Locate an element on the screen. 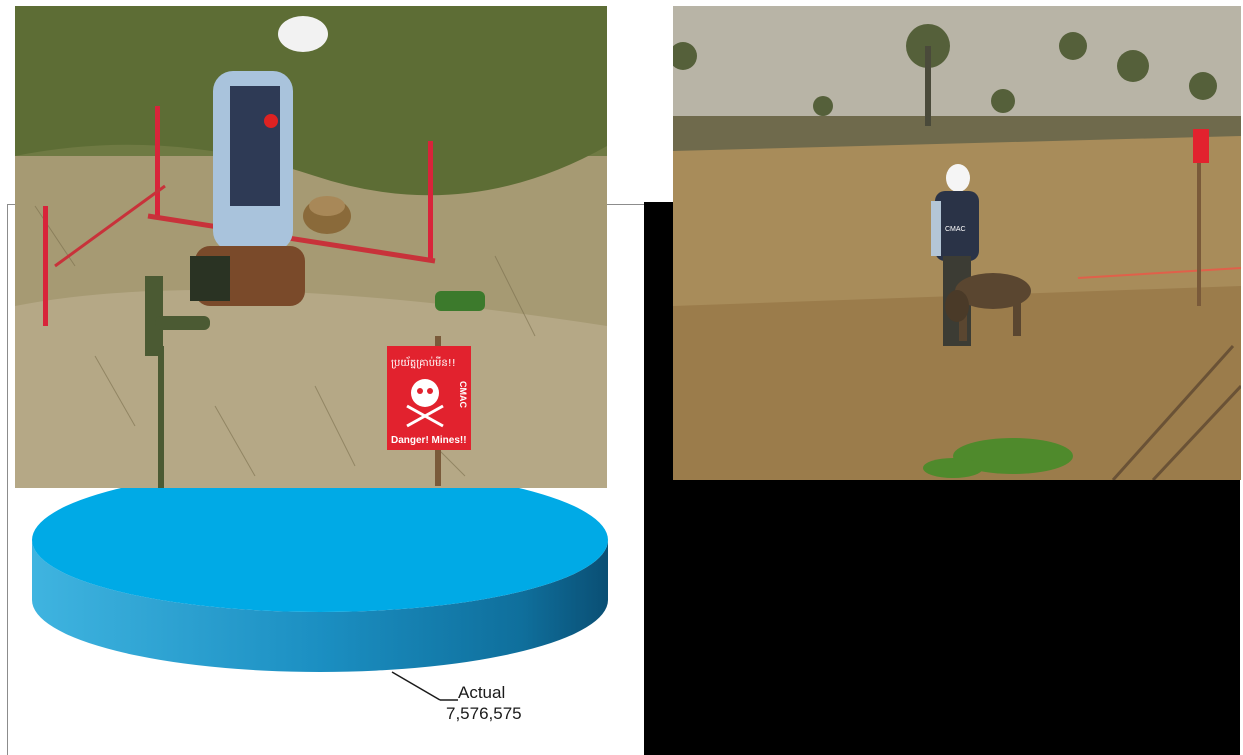 The height and width of the screenshot is (755, 1243). vest-org-text: CMAC is located at coordinates (955, 229).